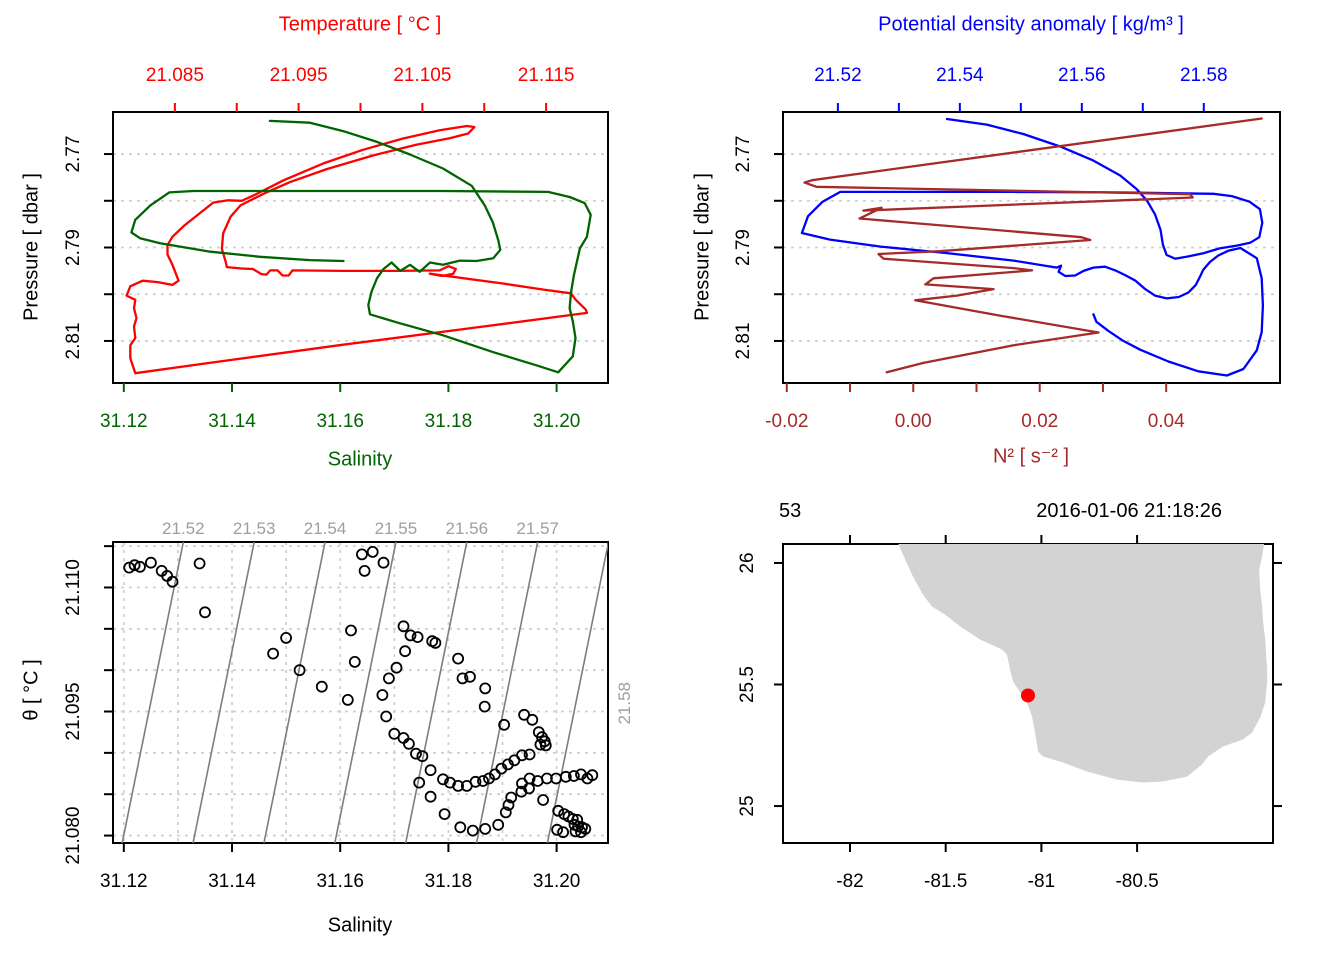 This screenshot has height=960, width=1344. What do you see at coordinates (73, 835) in the screenshot?
I see `bottom-left-left-tick-label: 21.080` at bounding box center [73, 835].